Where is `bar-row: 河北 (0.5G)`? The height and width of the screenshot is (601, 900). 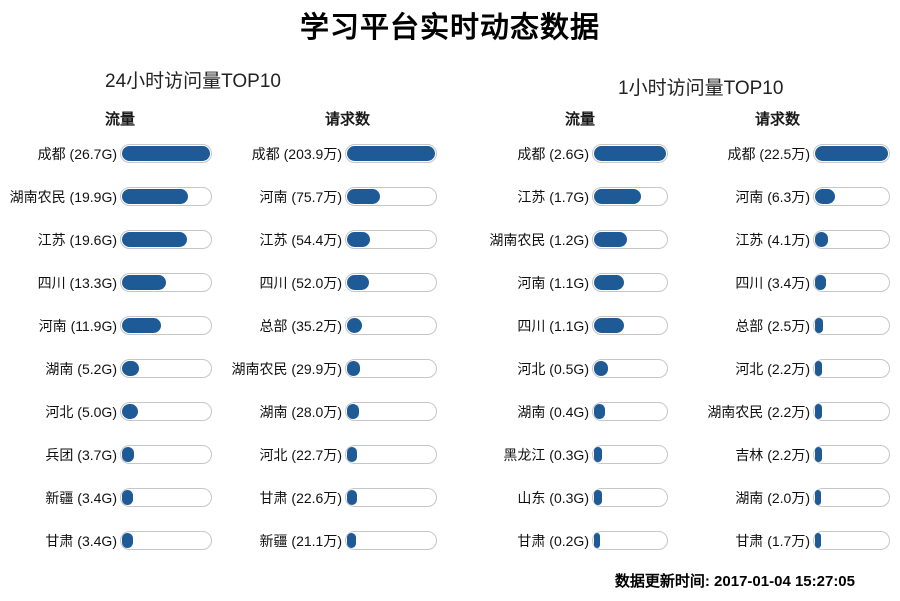 bar-row: 河北 (0.5G) is located at coordinates (562, 368).